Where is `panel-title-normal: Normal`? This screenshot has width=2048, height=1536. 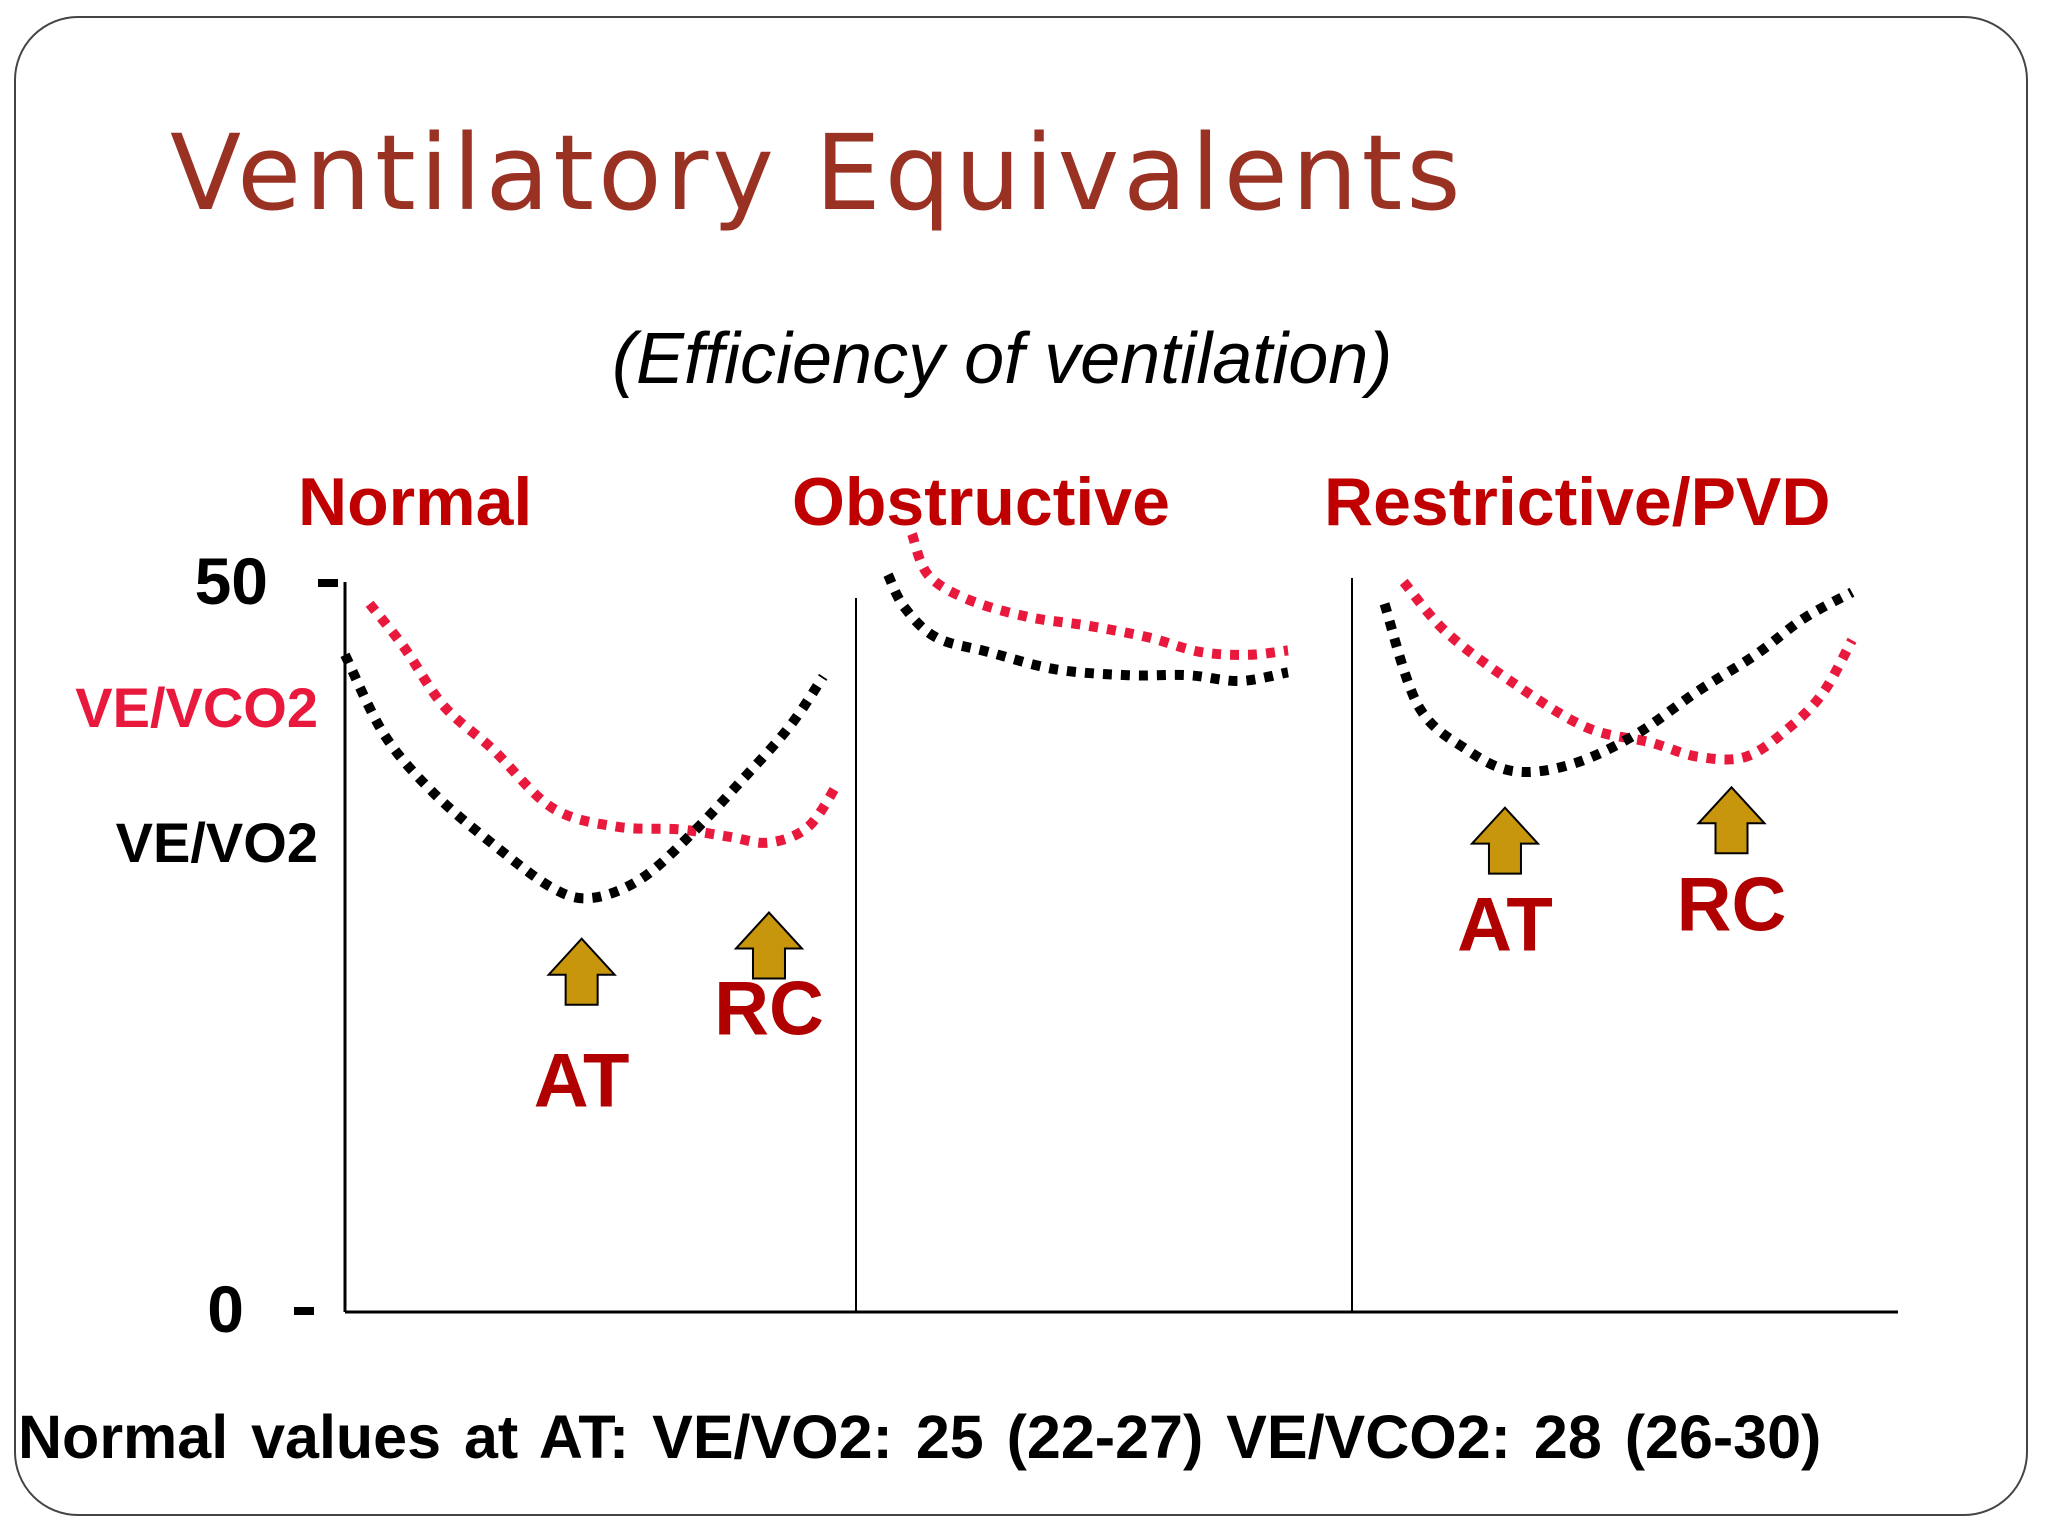 panel-title-normal: Normal is located at coordinates (415, 502).